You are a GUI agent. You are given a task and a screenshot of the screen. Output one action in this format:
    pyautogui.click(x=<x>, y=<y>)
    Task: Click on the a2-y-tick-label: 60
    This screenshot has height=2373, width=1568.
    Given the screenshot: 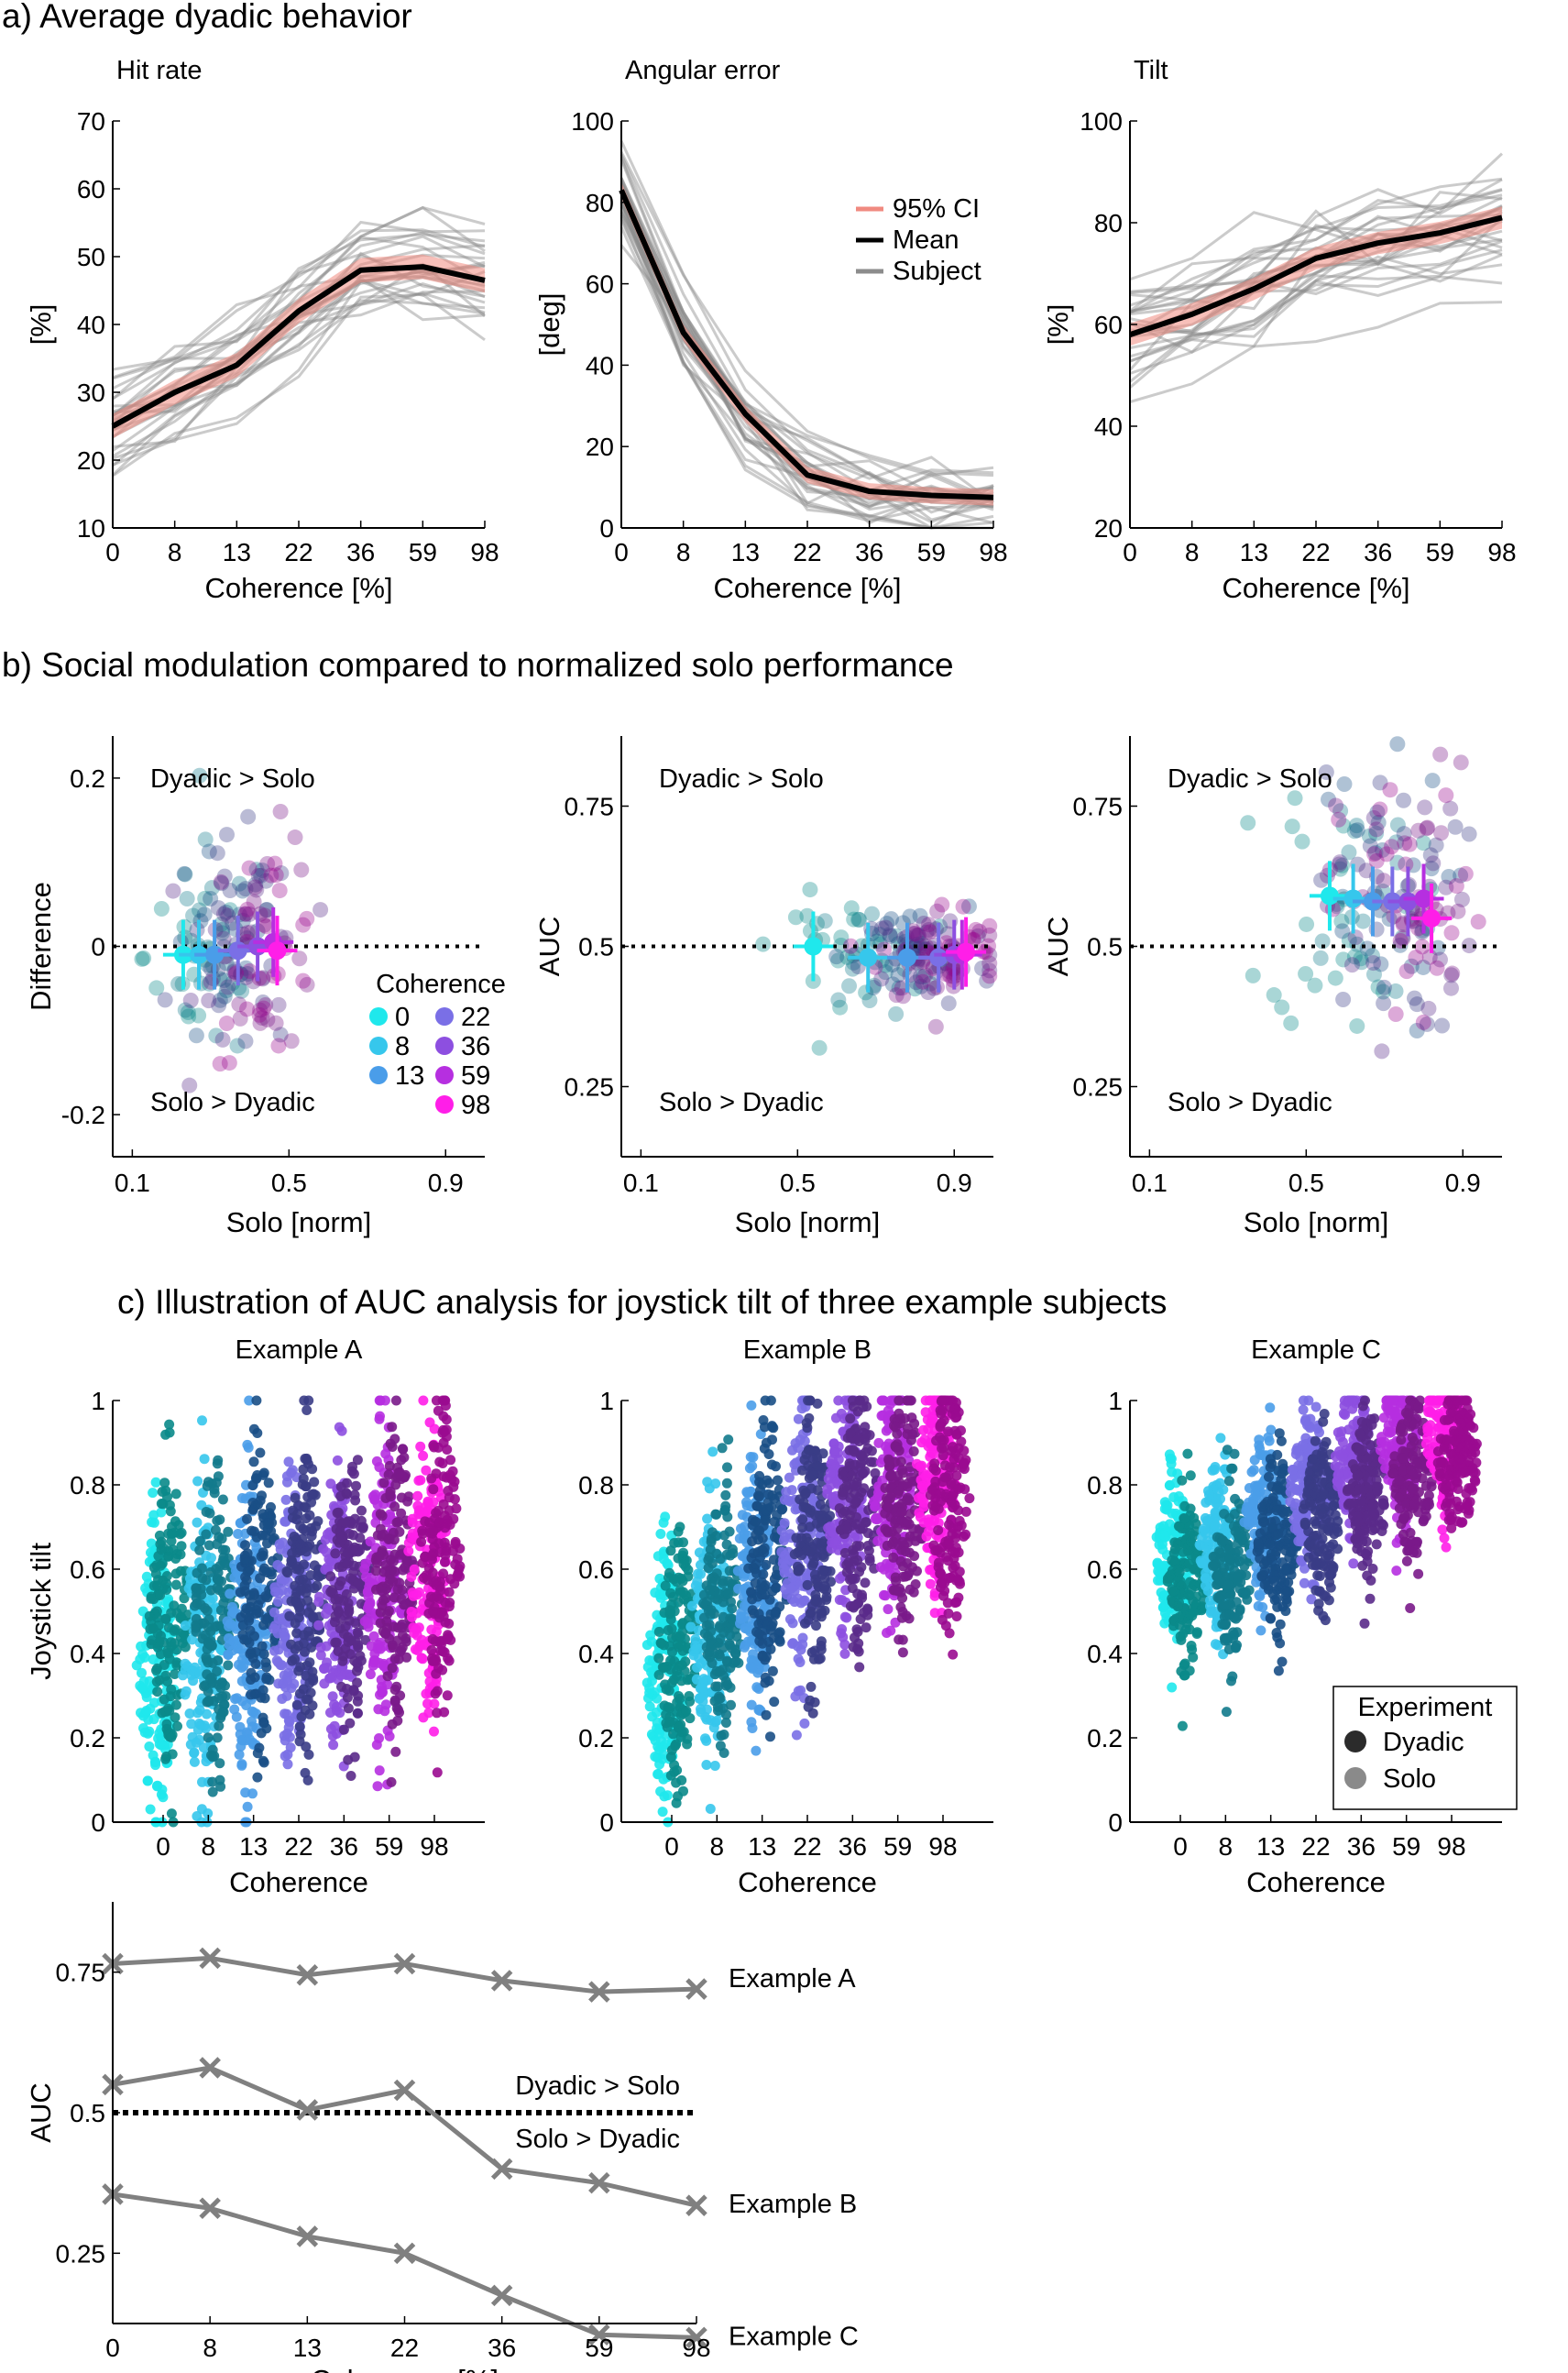 What is the action you would take?
    pyautogui.click(x=600, y=284)
    